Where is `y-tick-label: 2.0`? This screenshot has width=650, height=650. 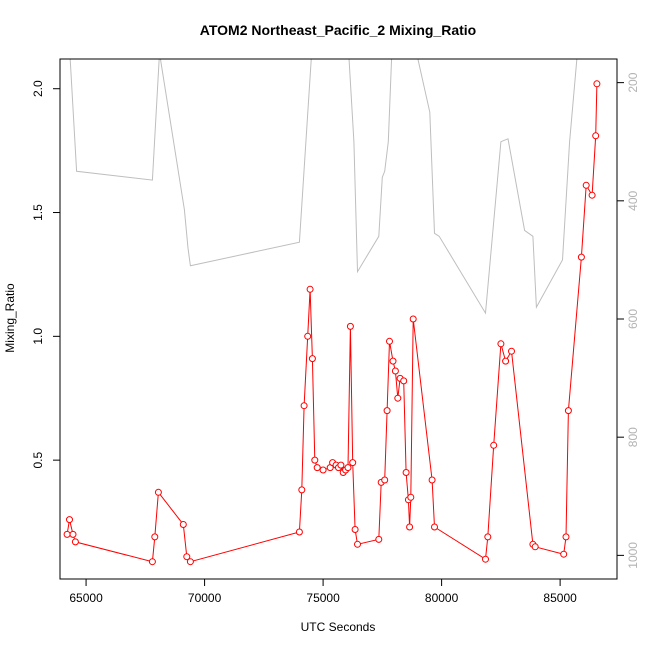 y-tick-label: 2.0 is located at coordinates (38, 88).